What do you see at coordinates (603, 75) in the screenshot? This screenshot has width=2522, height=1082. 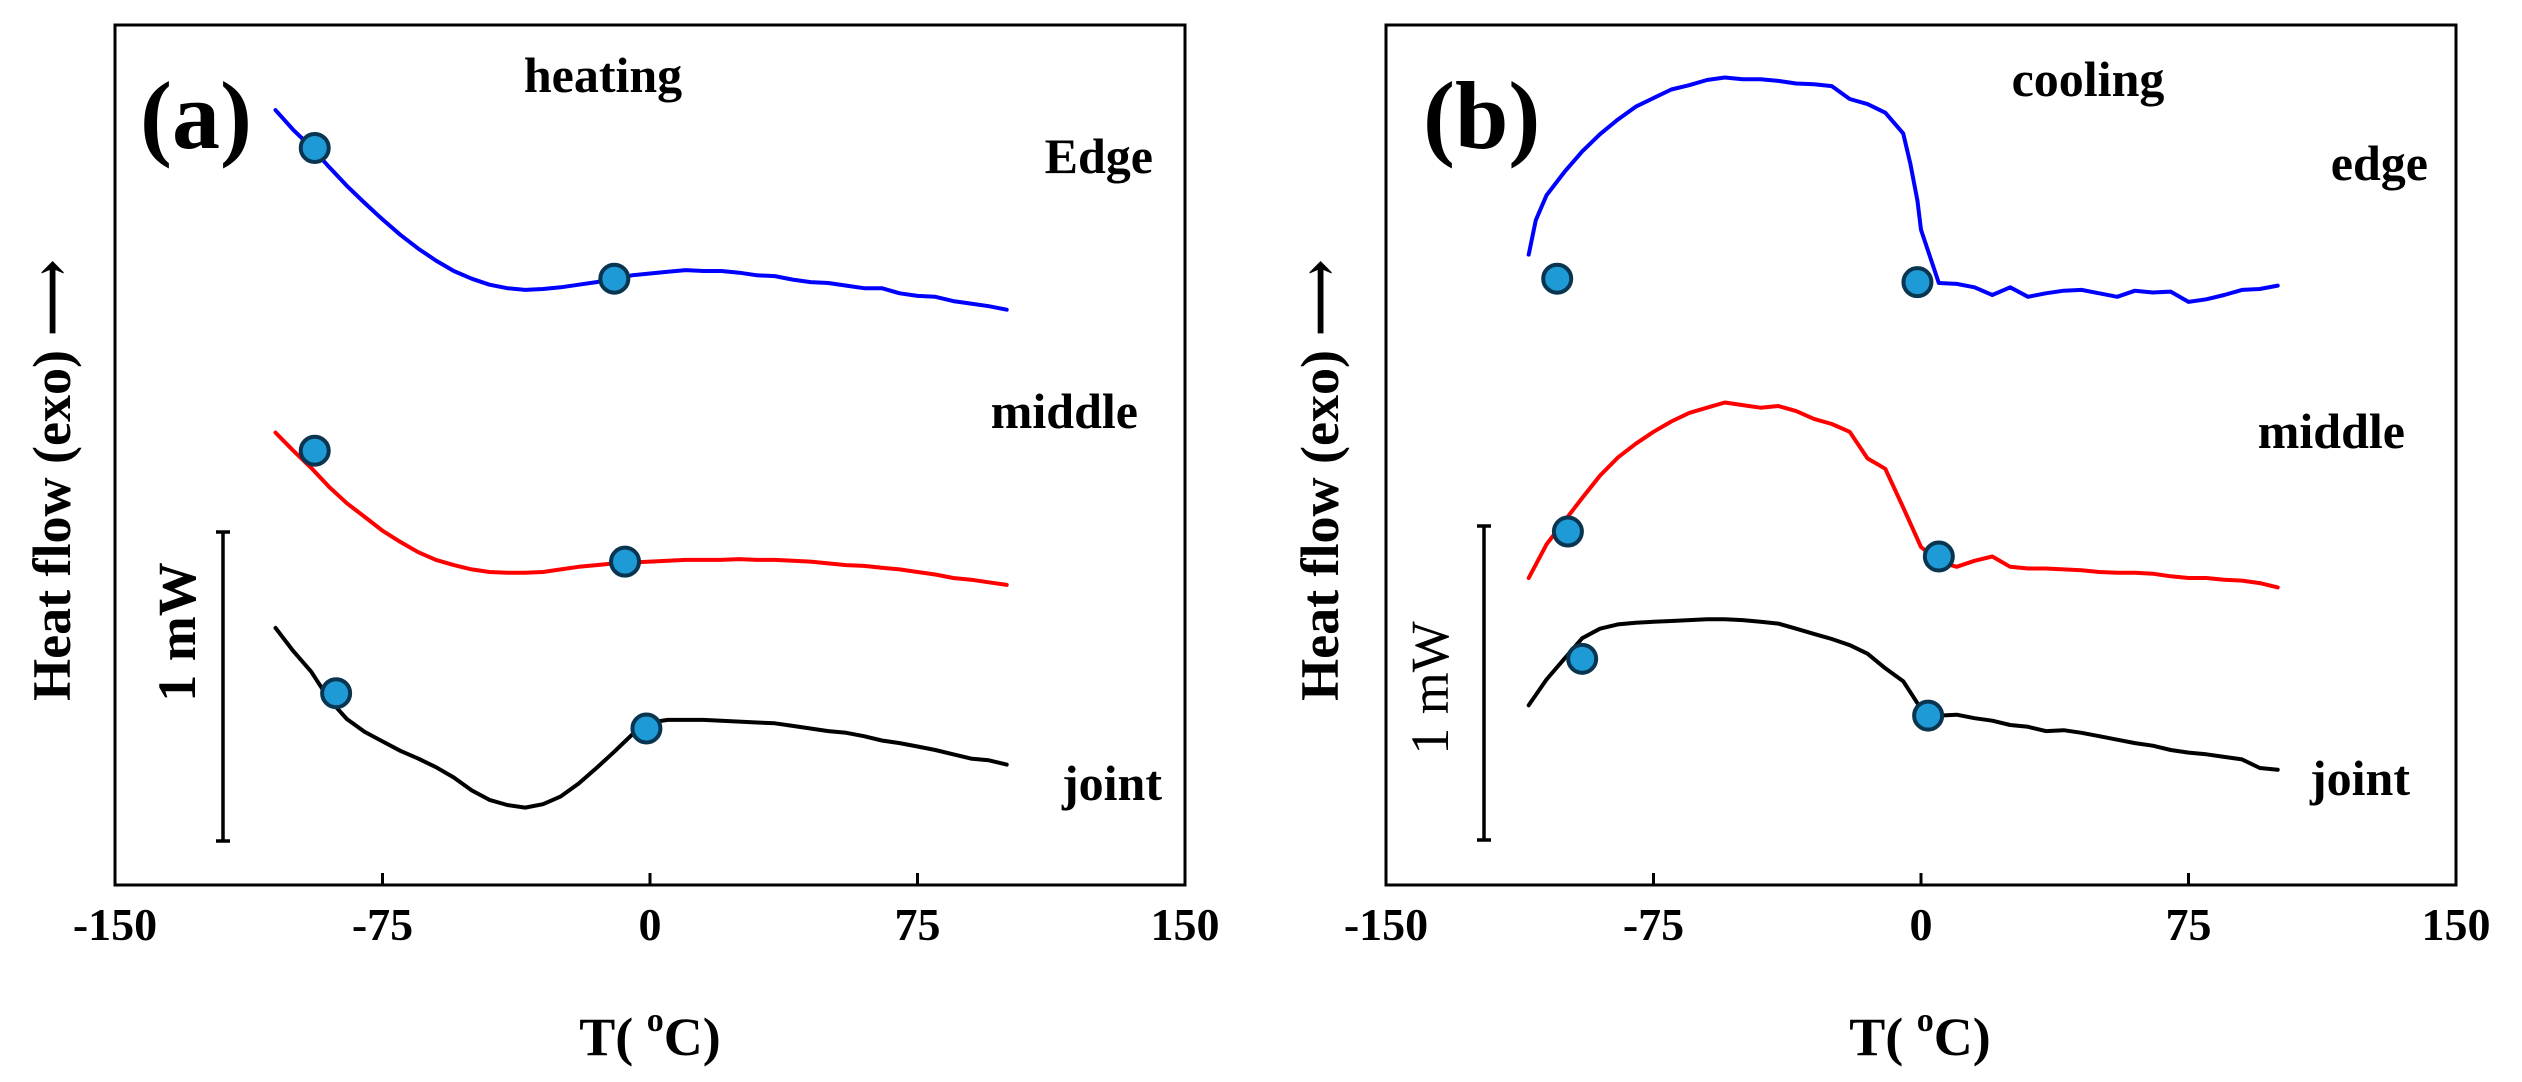 I see `mode-label: heating` at bounding box center [603, 75].